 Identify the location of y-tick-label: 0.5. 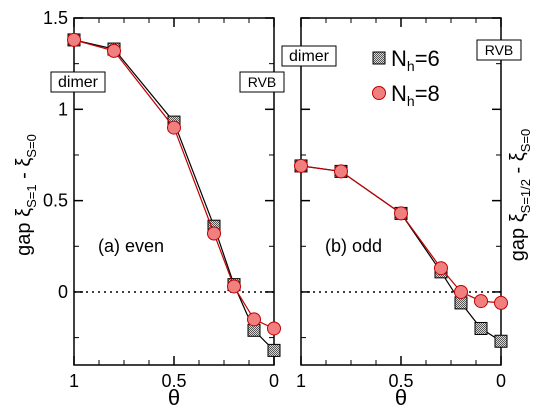
(55, 201).